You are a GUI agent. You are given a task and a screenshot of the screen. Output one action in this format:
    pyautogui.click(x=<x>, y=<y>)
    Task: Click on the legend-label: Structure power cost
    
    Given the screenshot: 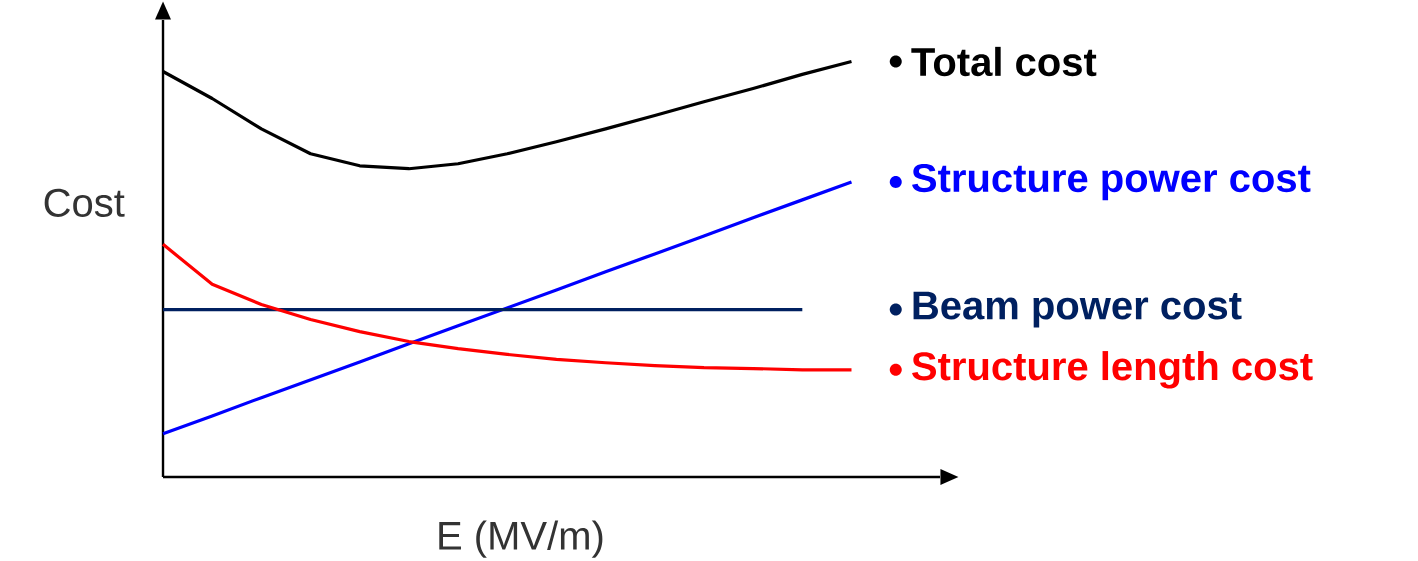 What is the action you would take?
    pyautogui.click(x=1111, y=182)
    